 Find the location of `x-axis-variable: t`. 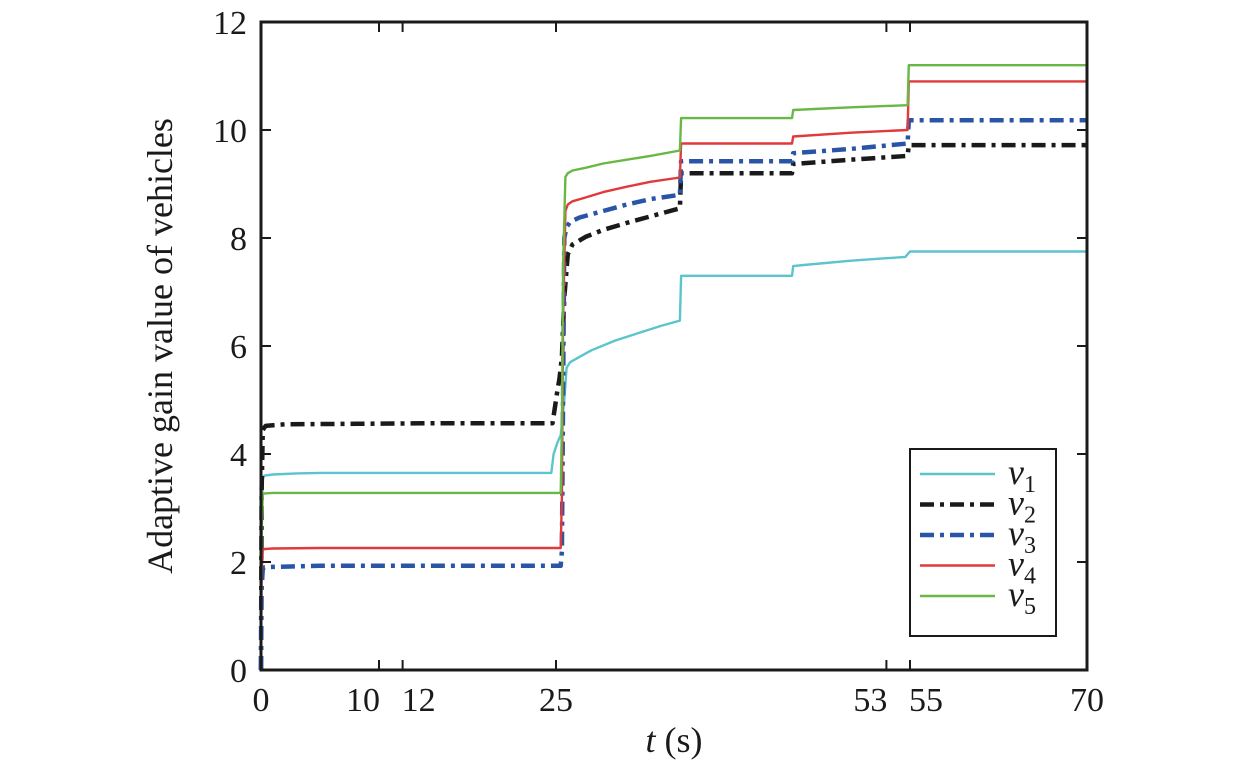

x-axis-variable: t is located at coordinates (650, 740).